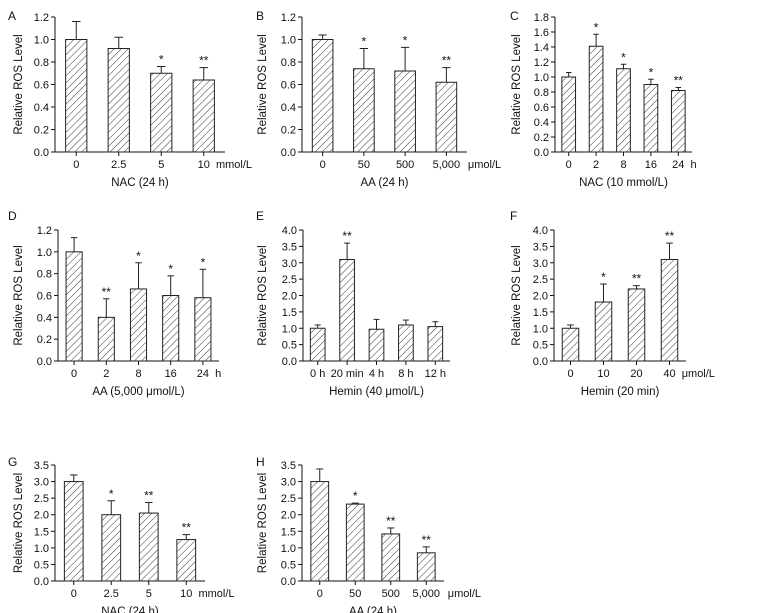 The image size is (765, 613). What do you see at coordinates (514, 16) in the screenshot?
I see `panel-label: C` at bounding box center [514, 16].